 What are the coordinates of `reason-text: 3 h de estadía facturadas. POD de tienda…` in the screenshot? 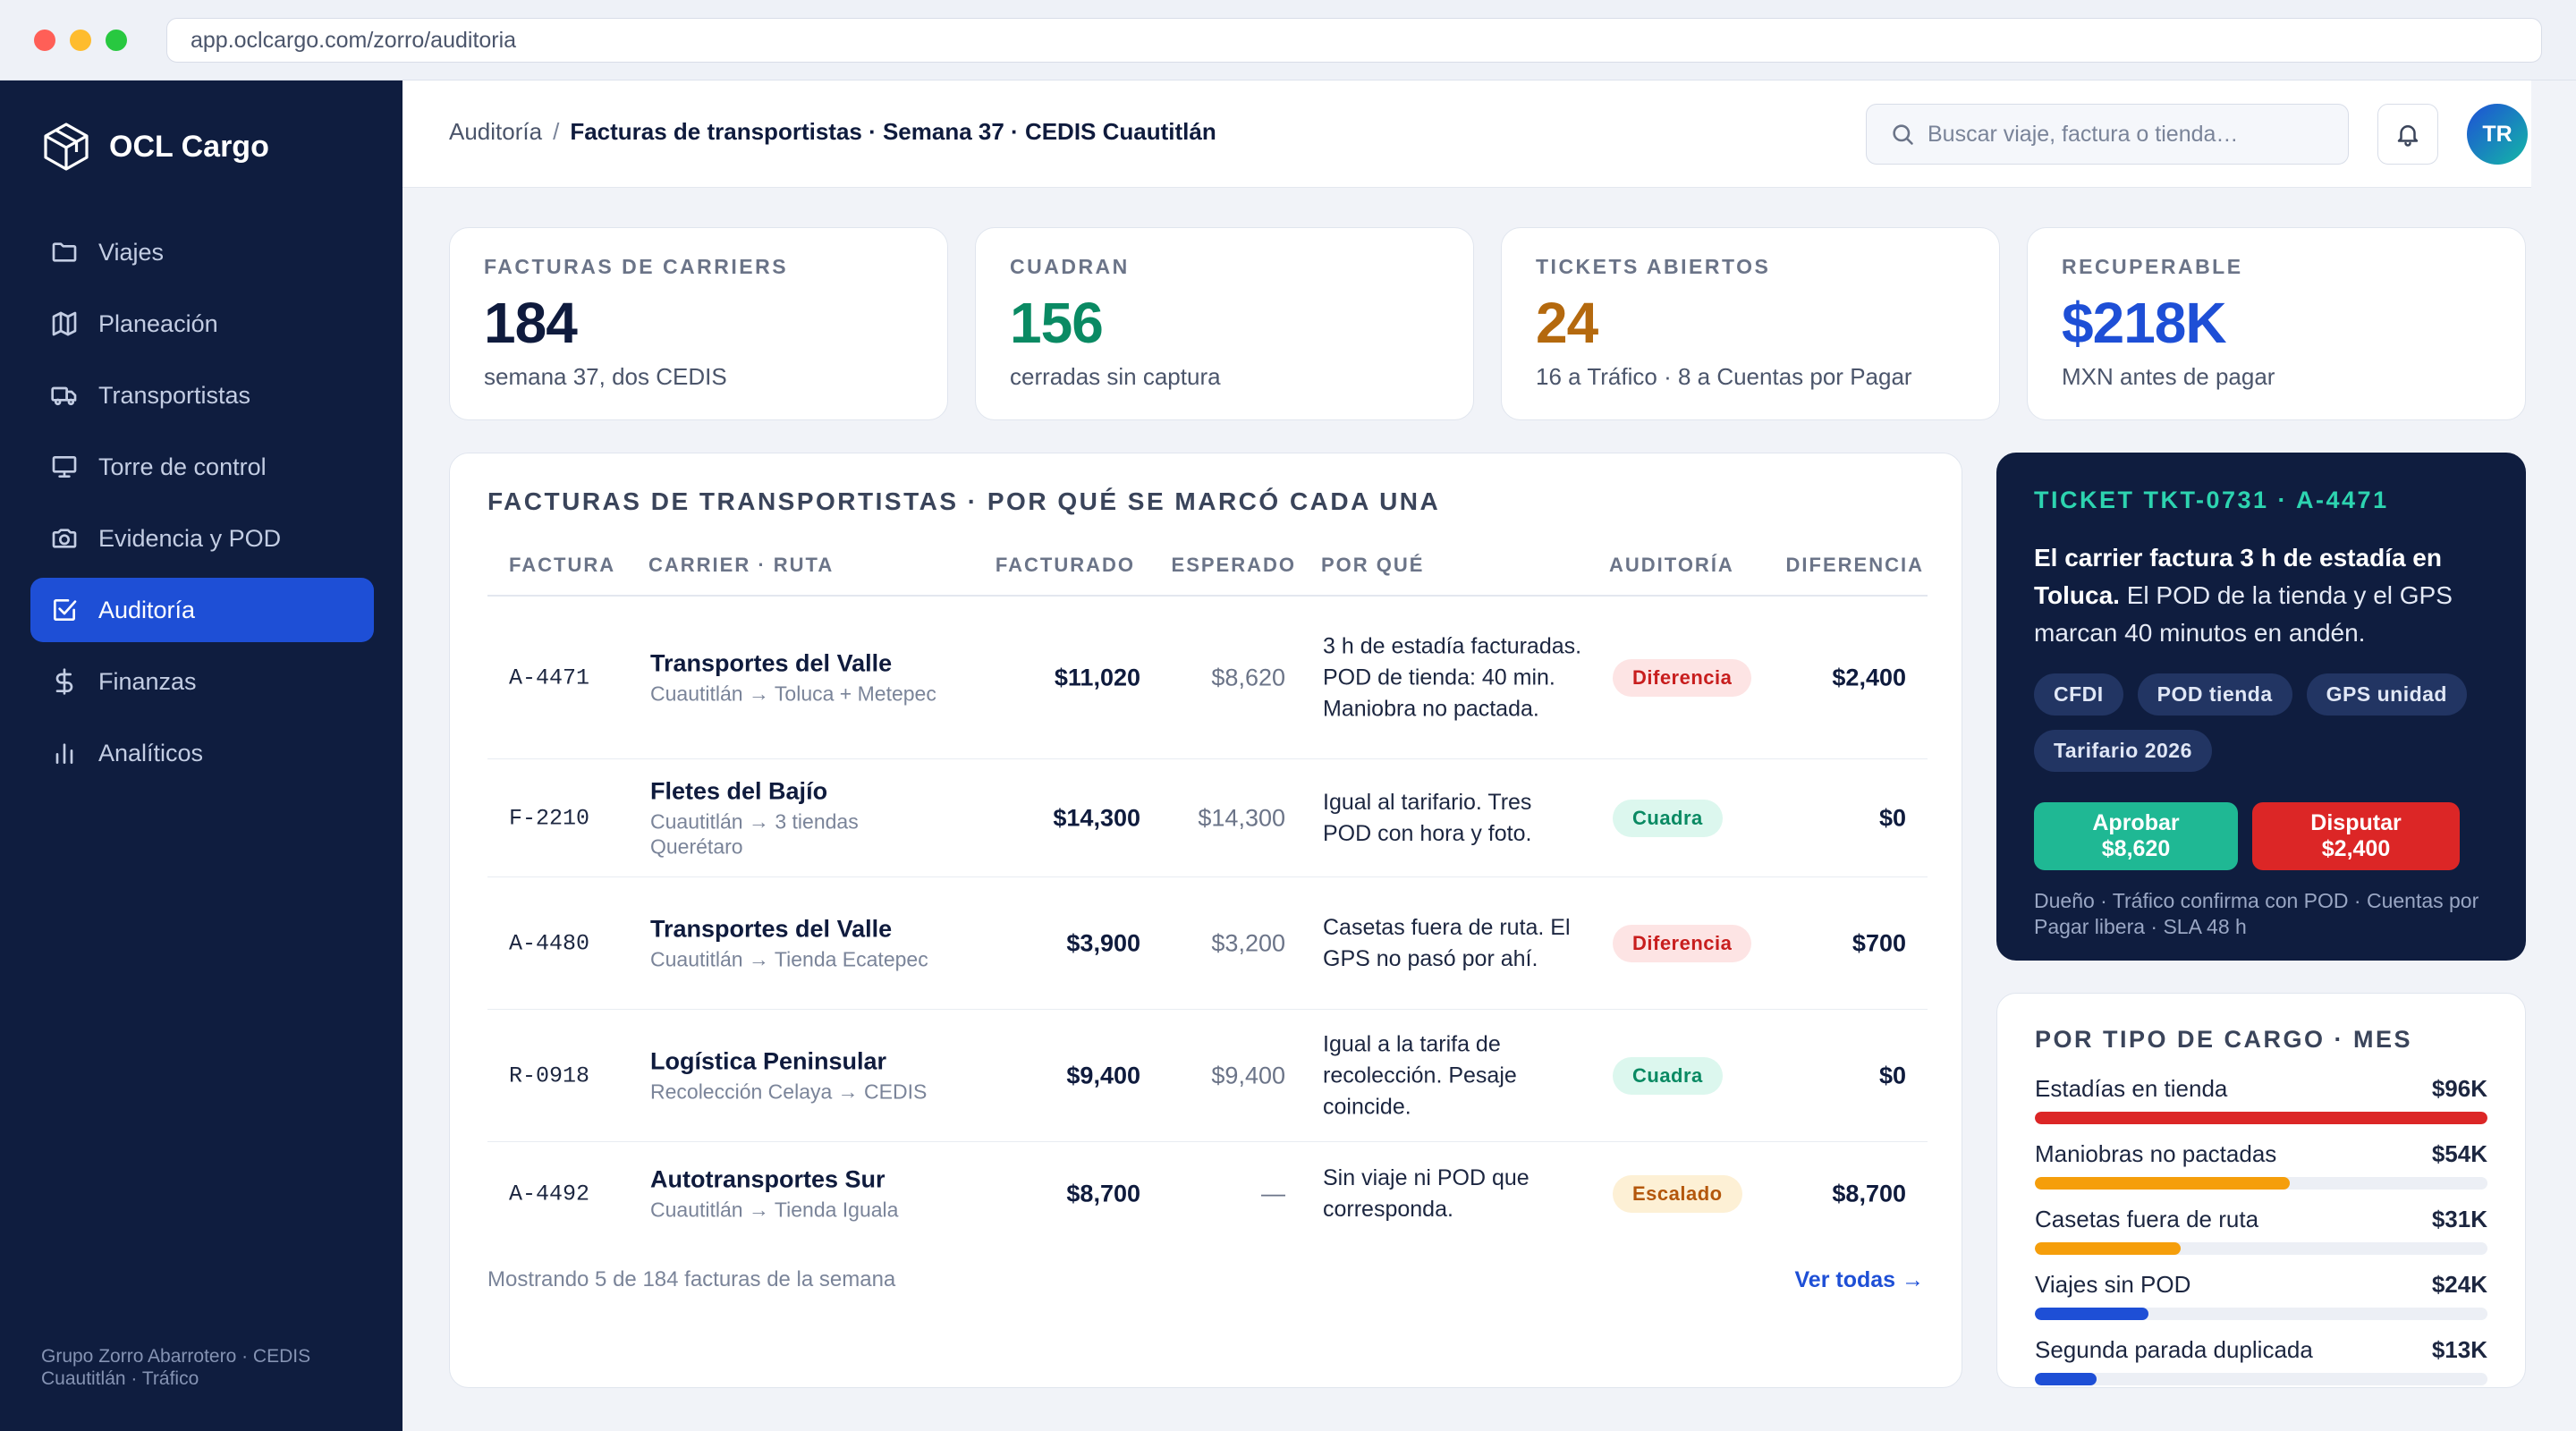 It's located at (1452, 677).